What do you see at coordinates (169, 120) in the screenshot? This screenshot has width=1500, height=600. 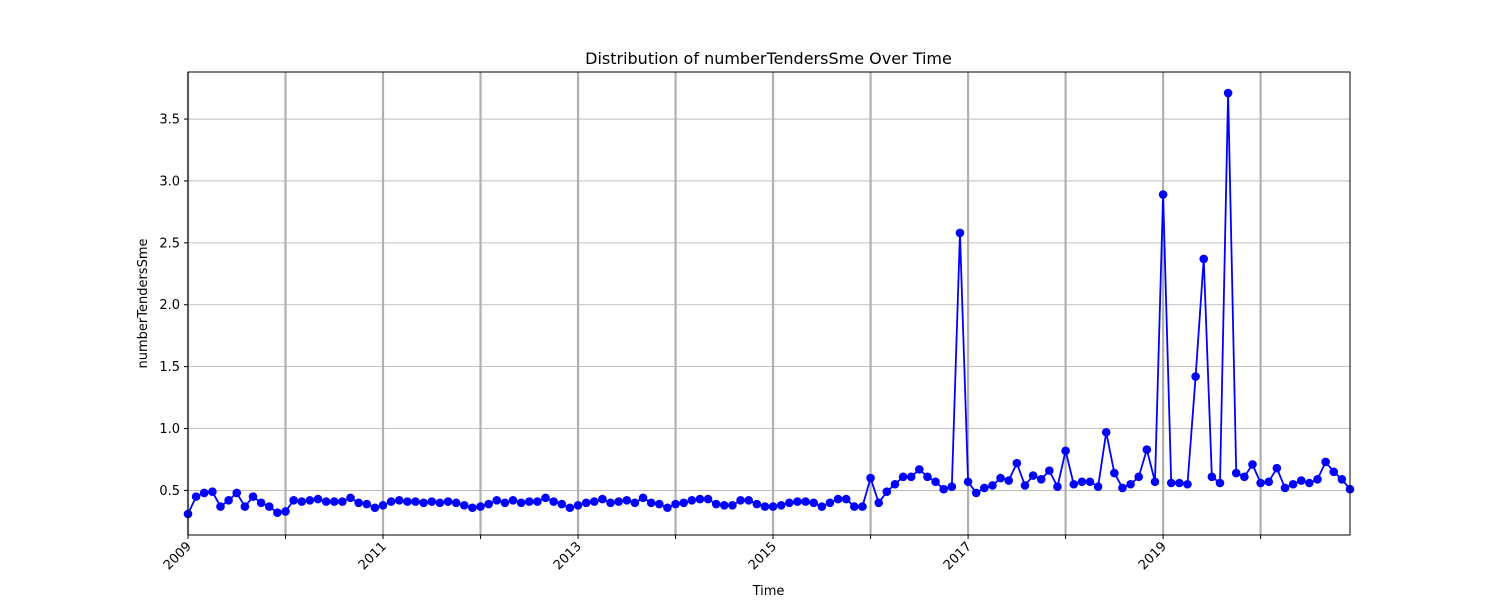 I see `y-tick-label: 3.5` at bounding box center [169, 120].